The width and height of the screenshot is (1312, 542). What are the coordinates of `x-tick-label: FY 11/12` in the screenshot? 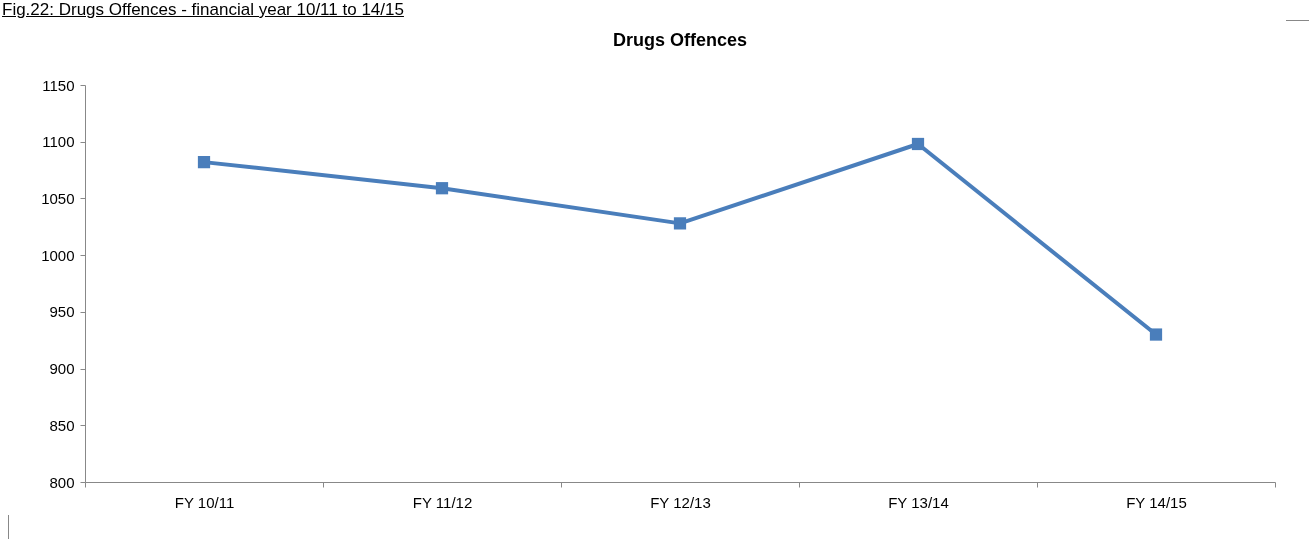 It's located at (442, 502).